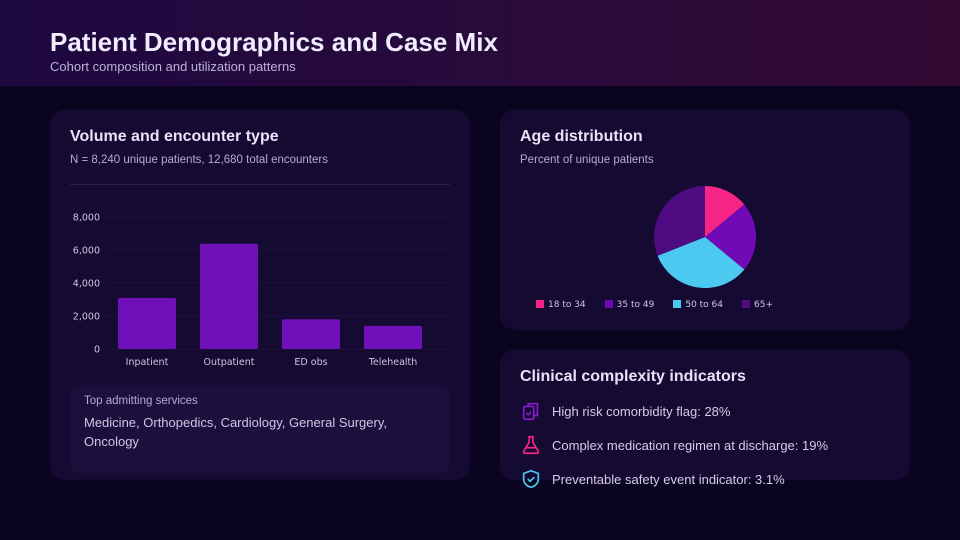 This screenshot has height=540, width=960. Describe the element at coordinates (97, 350) in the screenshot. I see `y-tick-label: 0` at that location.